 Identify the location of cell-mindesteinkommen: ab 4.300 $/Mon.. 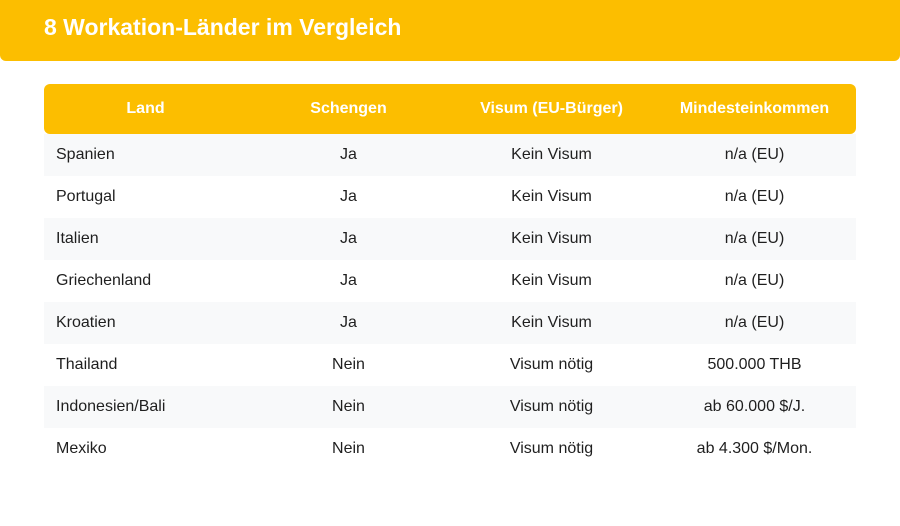
(754, 449).